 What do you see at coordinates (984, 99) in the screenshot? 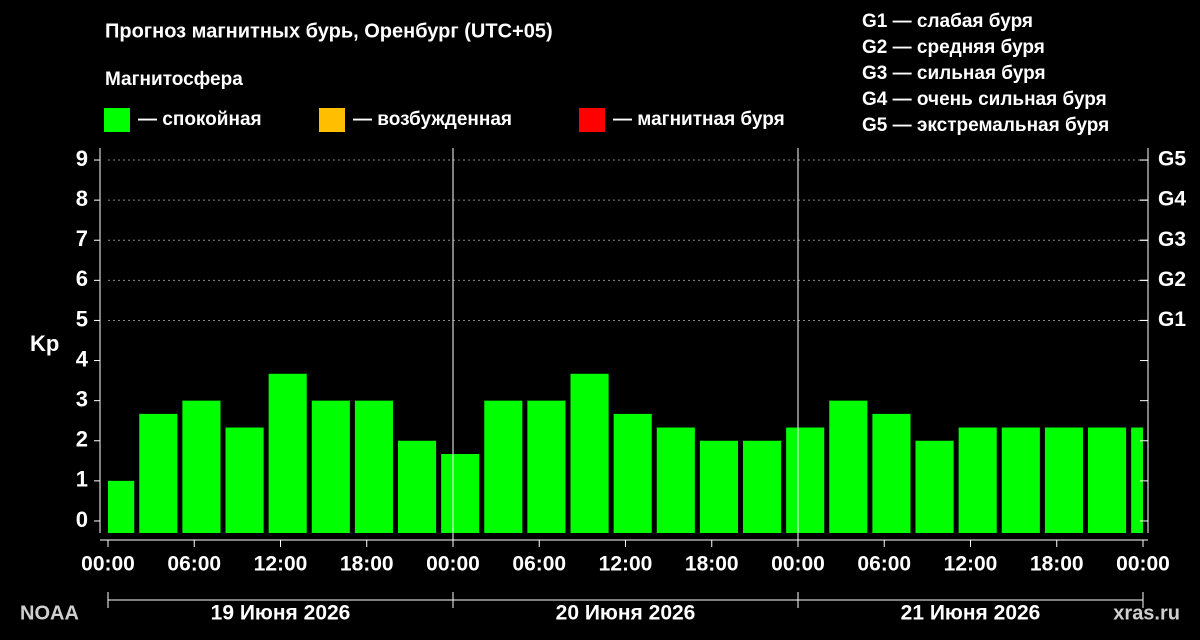
I see `storm-level: G4 — очень сильная буря` at bounding box center [984, 99].